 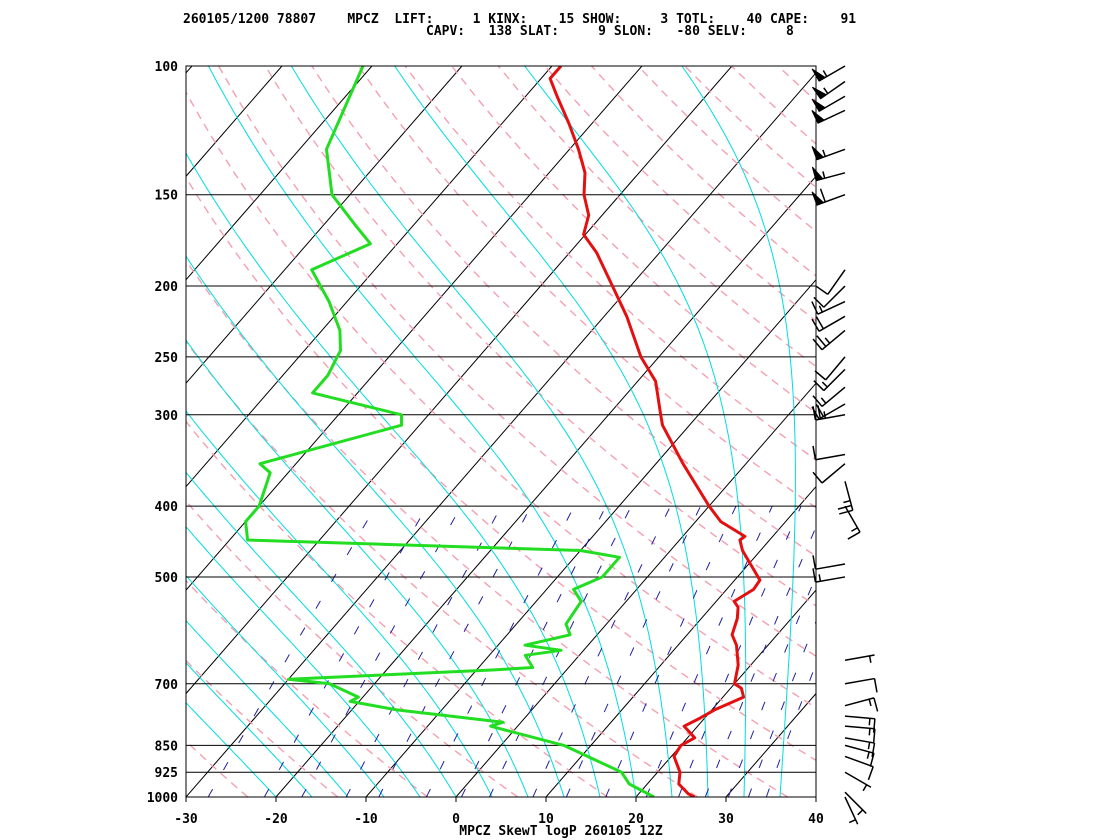 I want to click on pressure-tick-label: 100, so click(x=167, y=67).